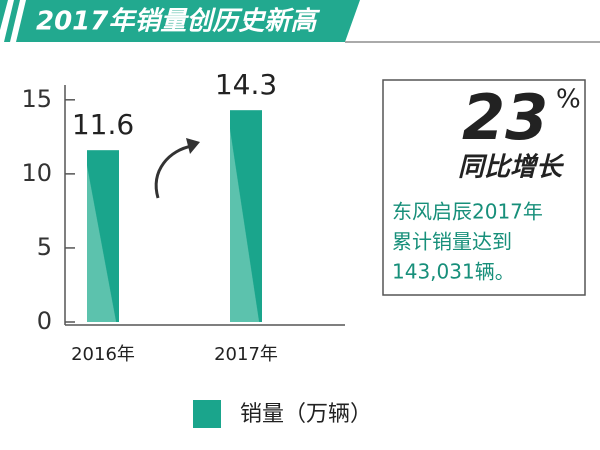  Describe the element at coordinates (207, 414) in the screenshot. I see `legend-swatch` at that location.